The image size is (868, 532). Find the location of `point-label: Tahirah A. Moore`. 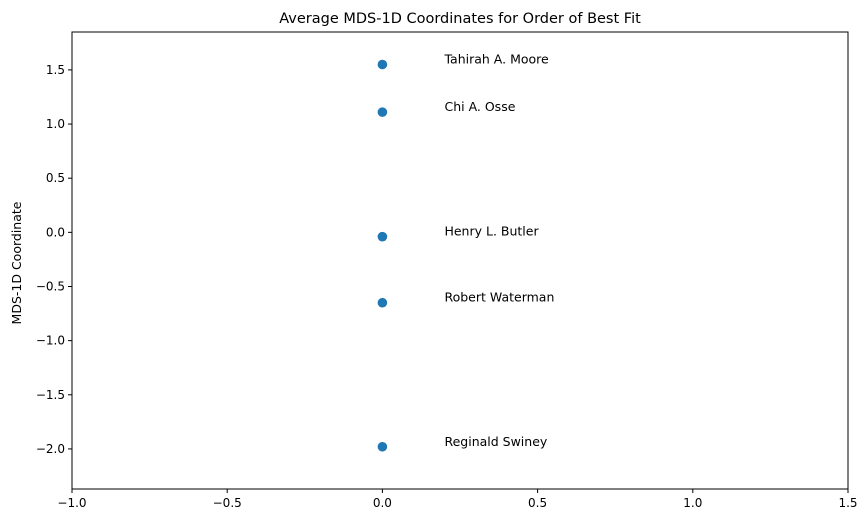

point-label: Tahirah A. Moore is located at coordinates (496, 58).